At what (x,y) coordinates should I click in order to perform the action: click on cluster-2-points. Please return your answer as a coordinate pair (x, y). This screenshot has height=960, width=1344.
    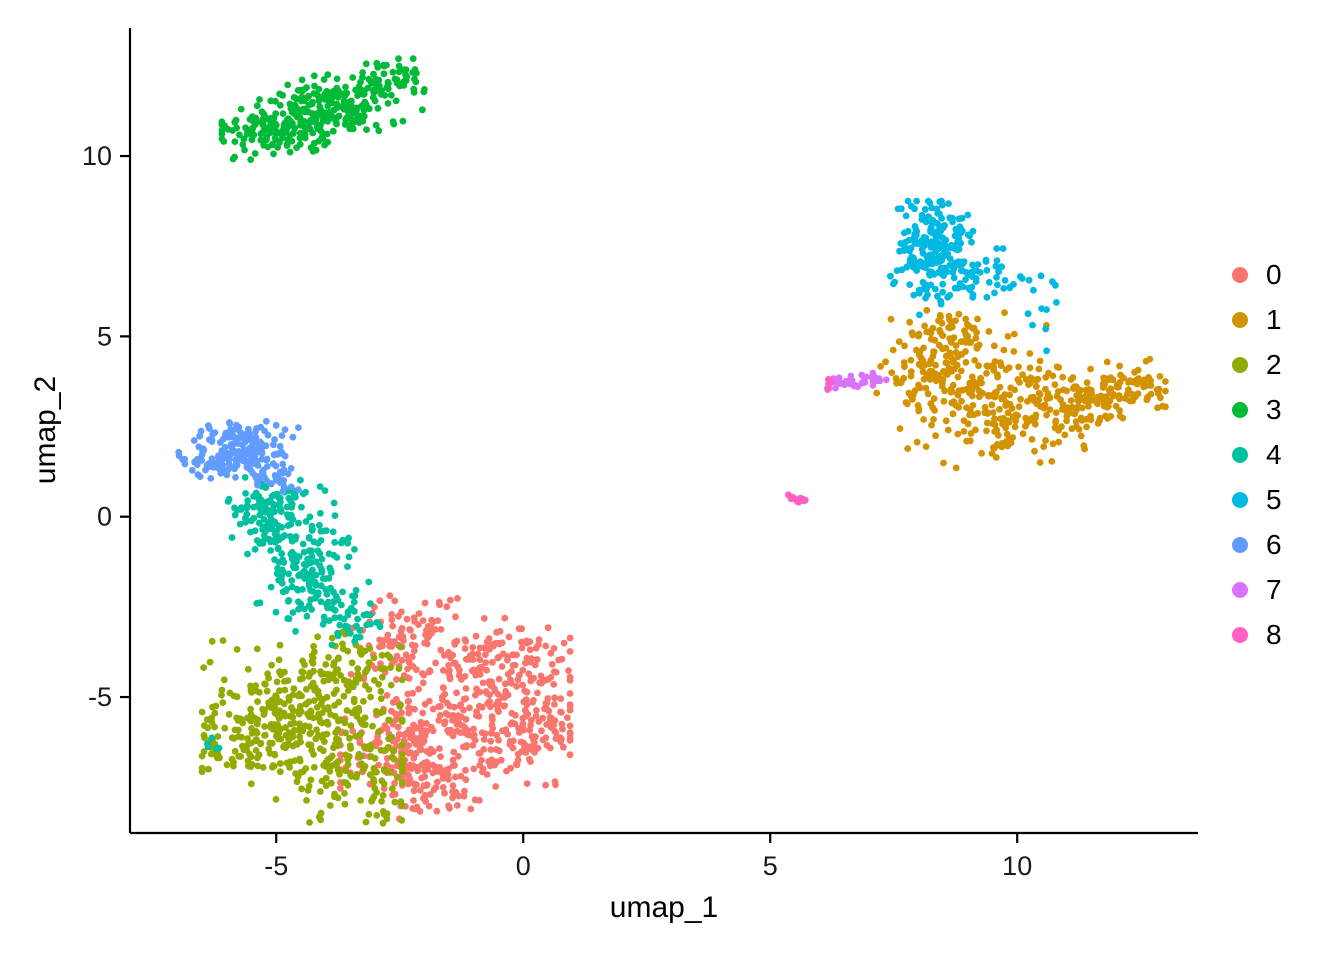
    Looking at the image, I should click on (302, 727).